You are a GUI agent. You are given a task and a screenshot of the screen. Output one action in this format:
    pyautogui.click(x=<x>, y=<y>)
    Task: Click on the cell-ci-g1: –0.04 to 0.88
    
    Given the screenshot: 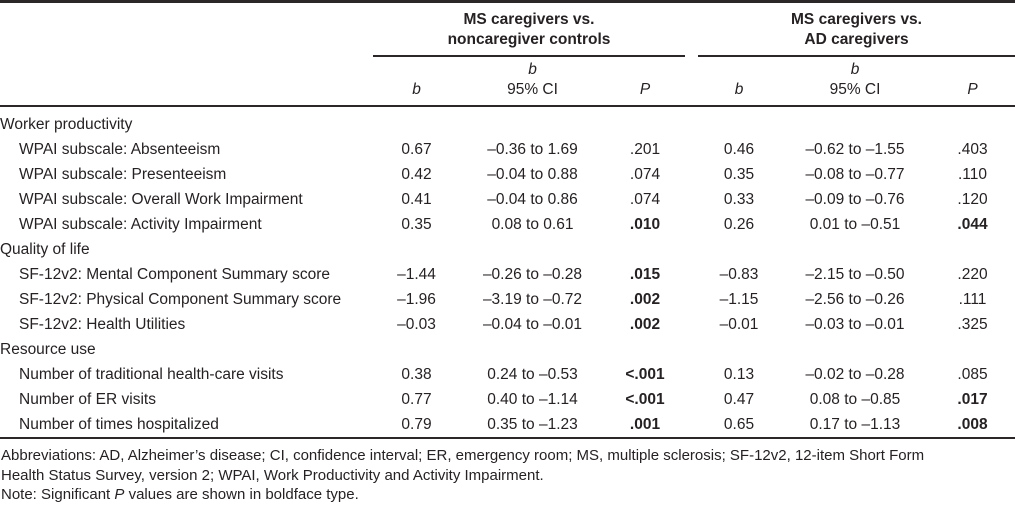 What is the action you would take?
    pyautogui.click(x=532, y=175)
    